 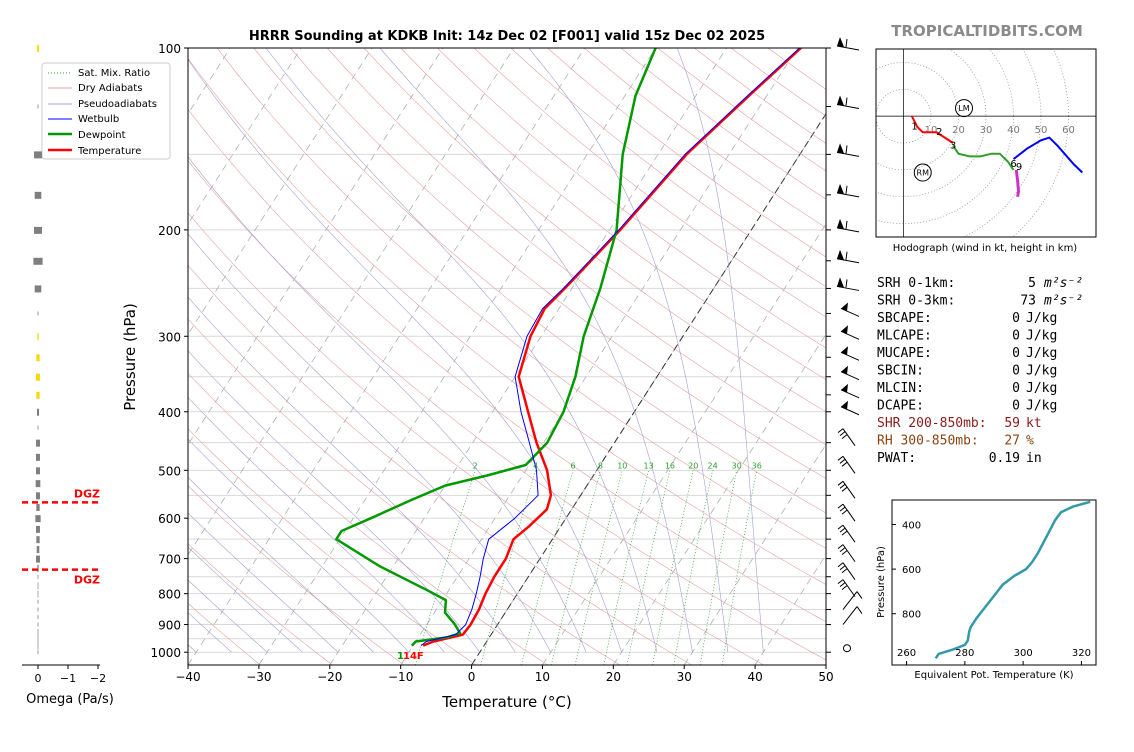 What do you see at coordinates (542, 677) in the screenshot?
I see `x-tick-label: 10` at bounding box center [542, 677].